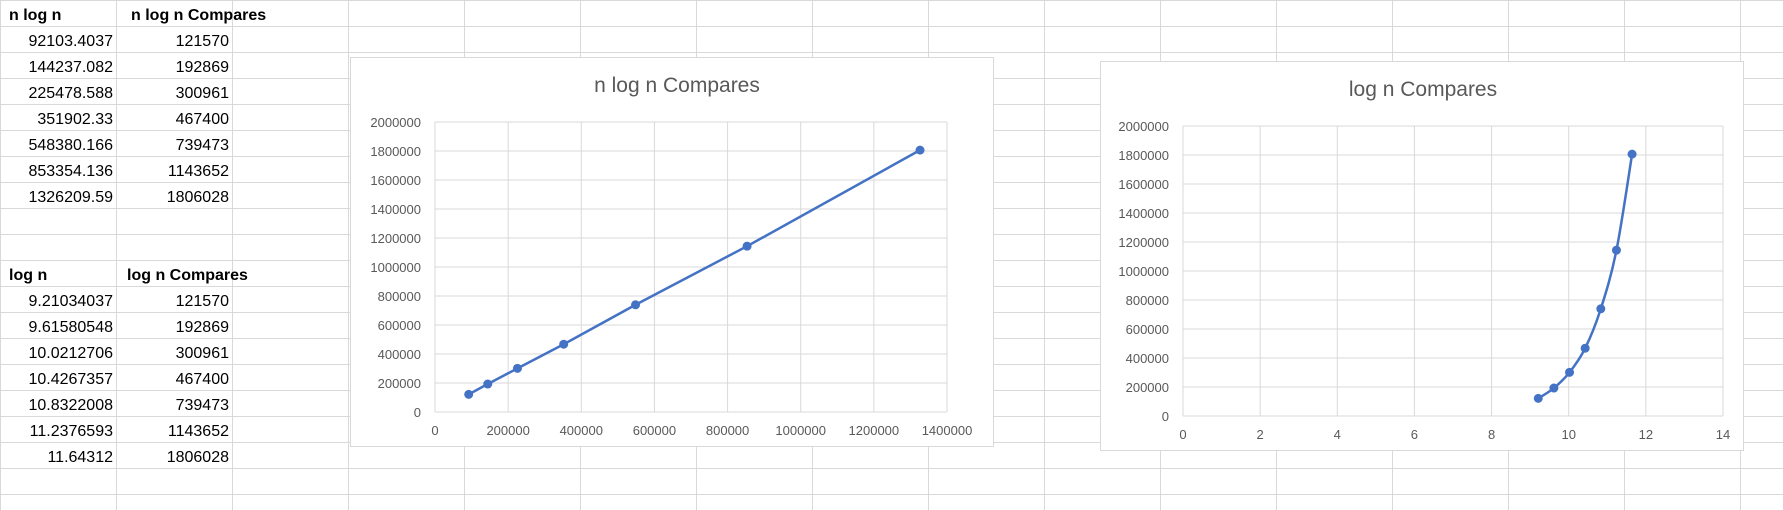  I want to click on x-tick-label: 12, so click(1646, 434).